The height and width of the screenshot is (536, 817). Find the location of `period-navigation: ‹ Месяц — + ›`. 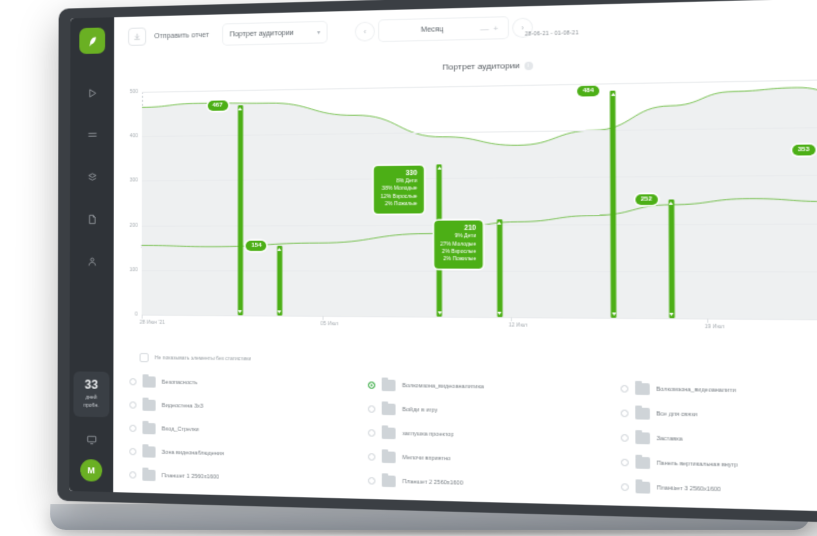

period-navigation: ‹ Месяц — + › is located at coordinates (444, 29).